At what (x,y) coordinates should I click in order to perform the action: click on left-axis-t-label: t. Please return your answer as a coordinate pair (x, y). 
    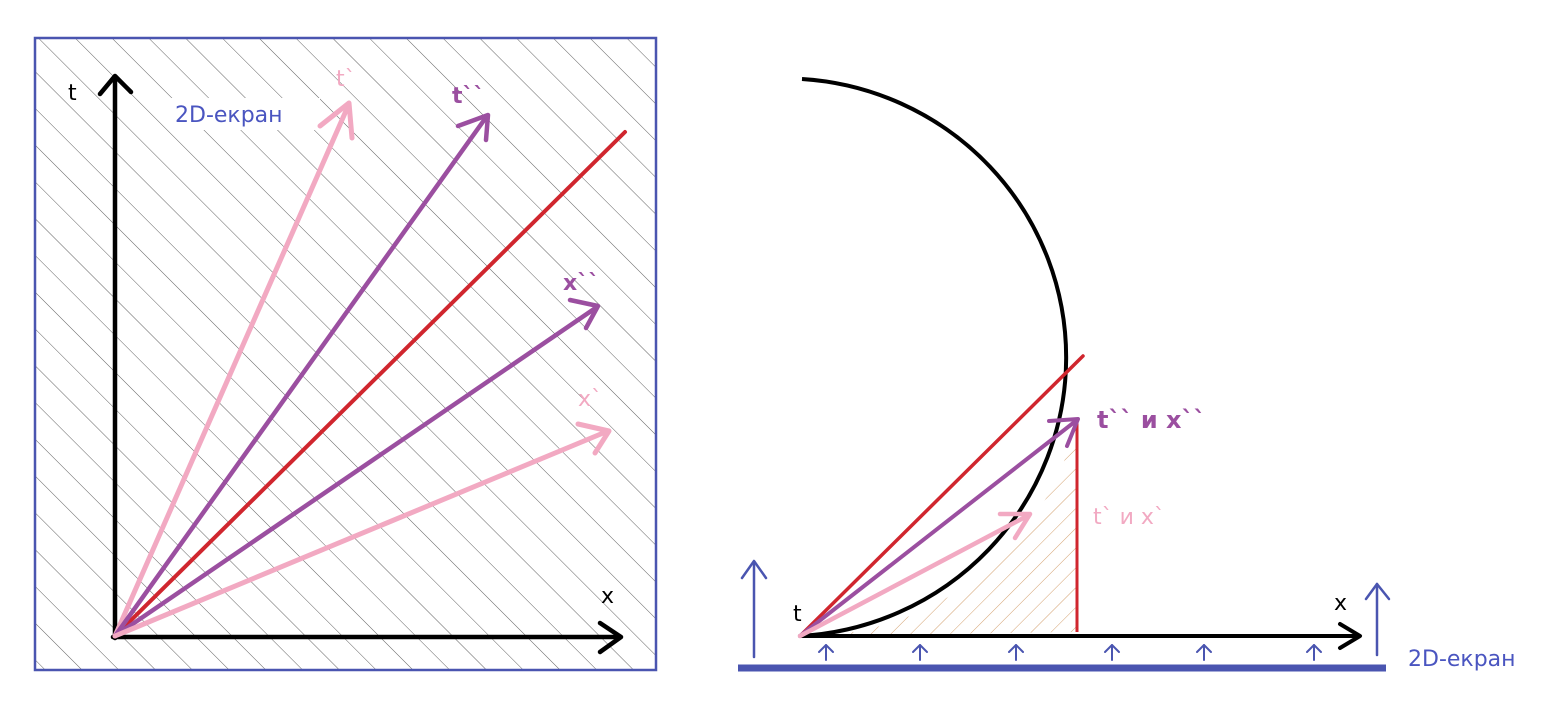
    Looking at the image, I should click on (72, 93).